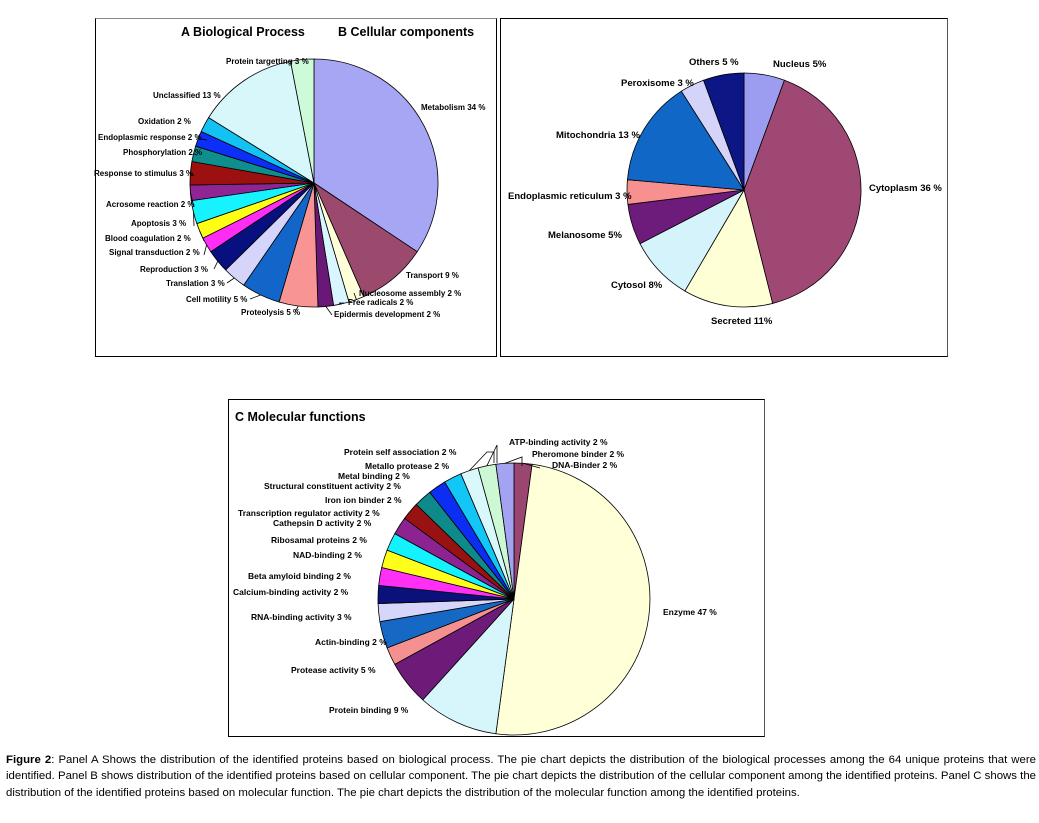 This screenshot has width=1039, height=823. What do you see at coordinates (243, 32) in the screenshot?
I see `panel-a-title: A Biological Process` at bounding box center [243, 32].